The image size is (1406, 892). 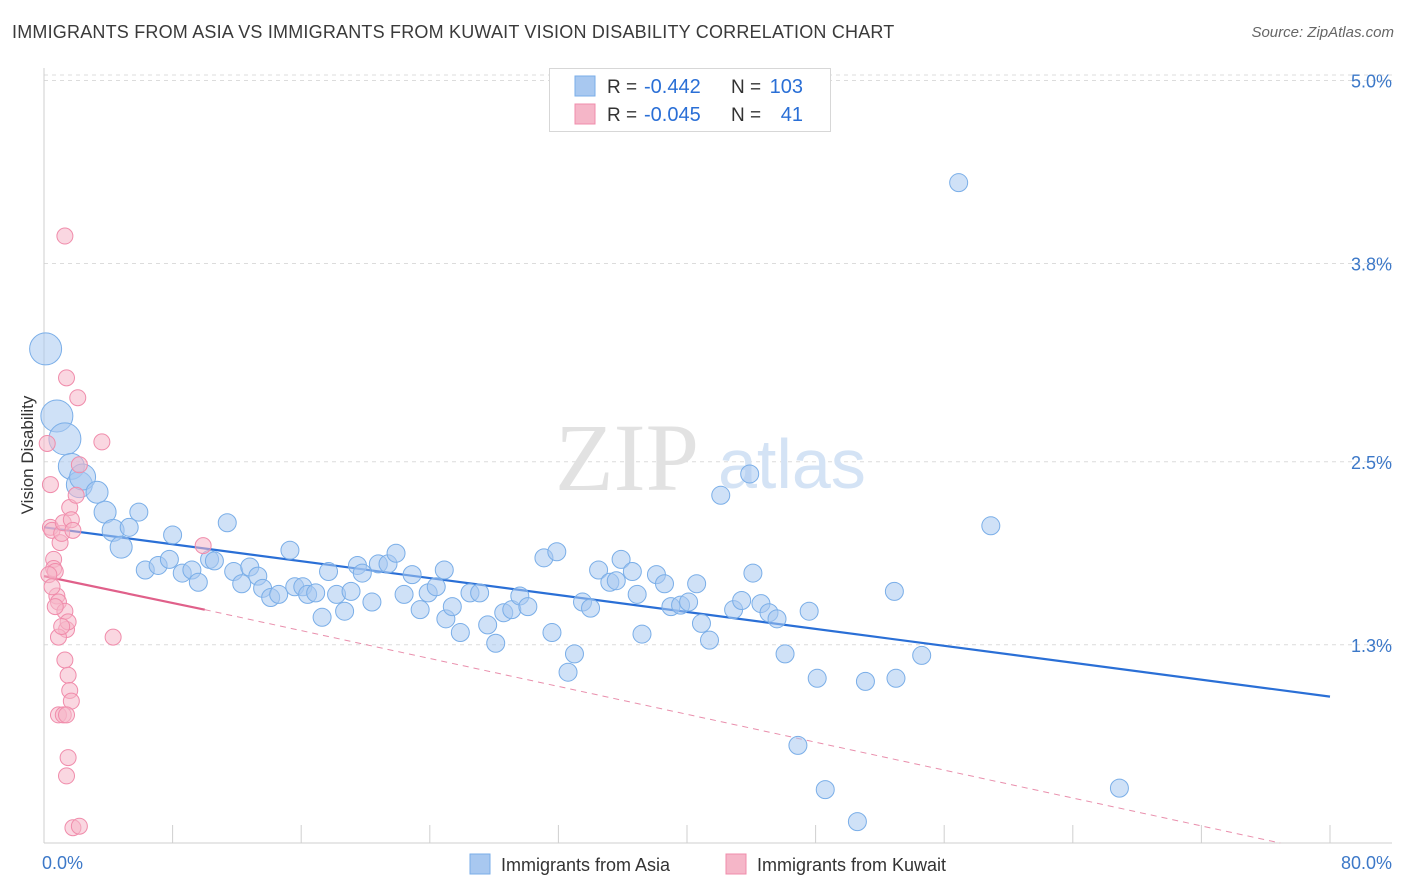 What do you see at coordinates (1371, 646) in the screenshot?
I see `y-tick-label: 1.3%` at bounding box center [1371, 646].